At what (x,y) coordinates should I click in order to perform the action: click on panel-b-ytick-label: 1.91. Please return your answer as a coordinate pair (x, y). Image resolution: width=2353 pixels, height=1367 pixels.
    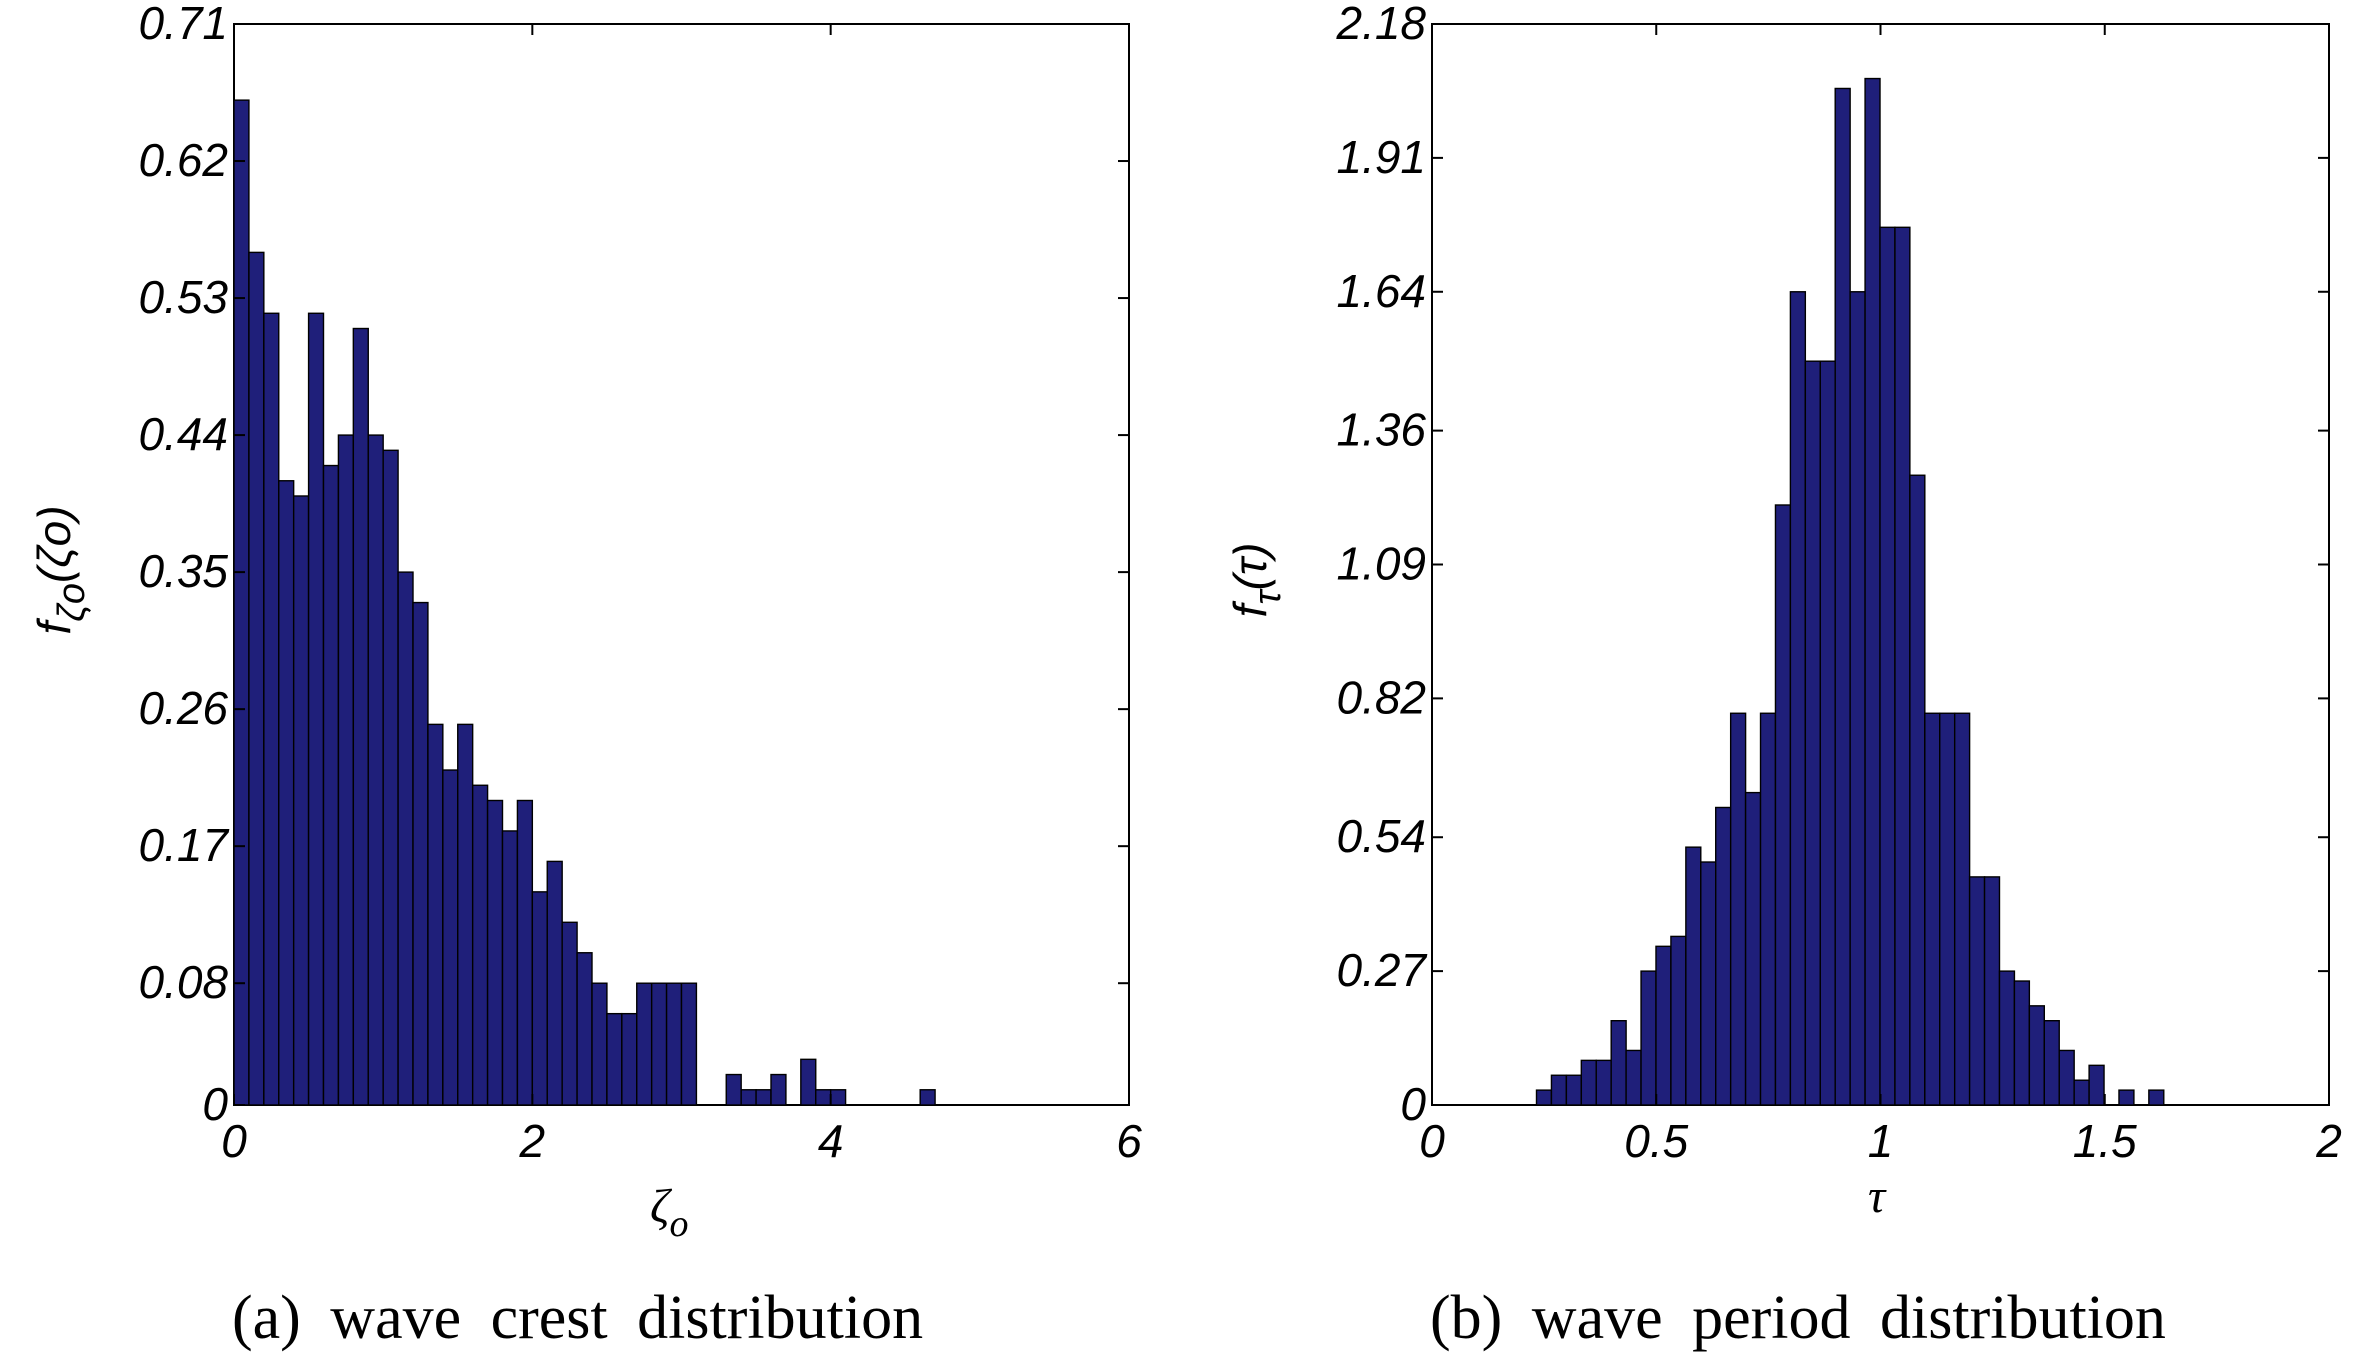
    Looking at the image, I should click on (1381, 157).